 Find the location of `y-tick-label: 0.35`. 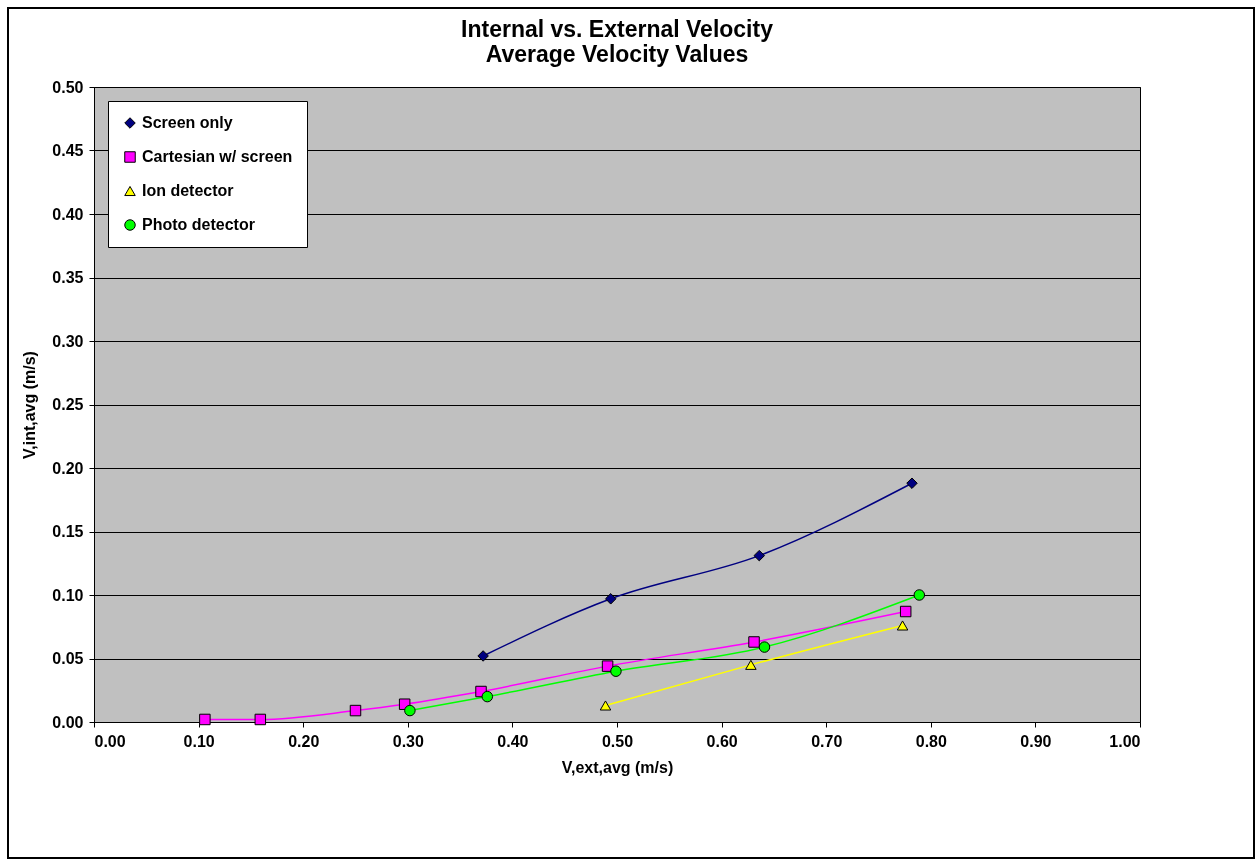

y-tick-label: 0.35 is located at coordinates (68, 277).